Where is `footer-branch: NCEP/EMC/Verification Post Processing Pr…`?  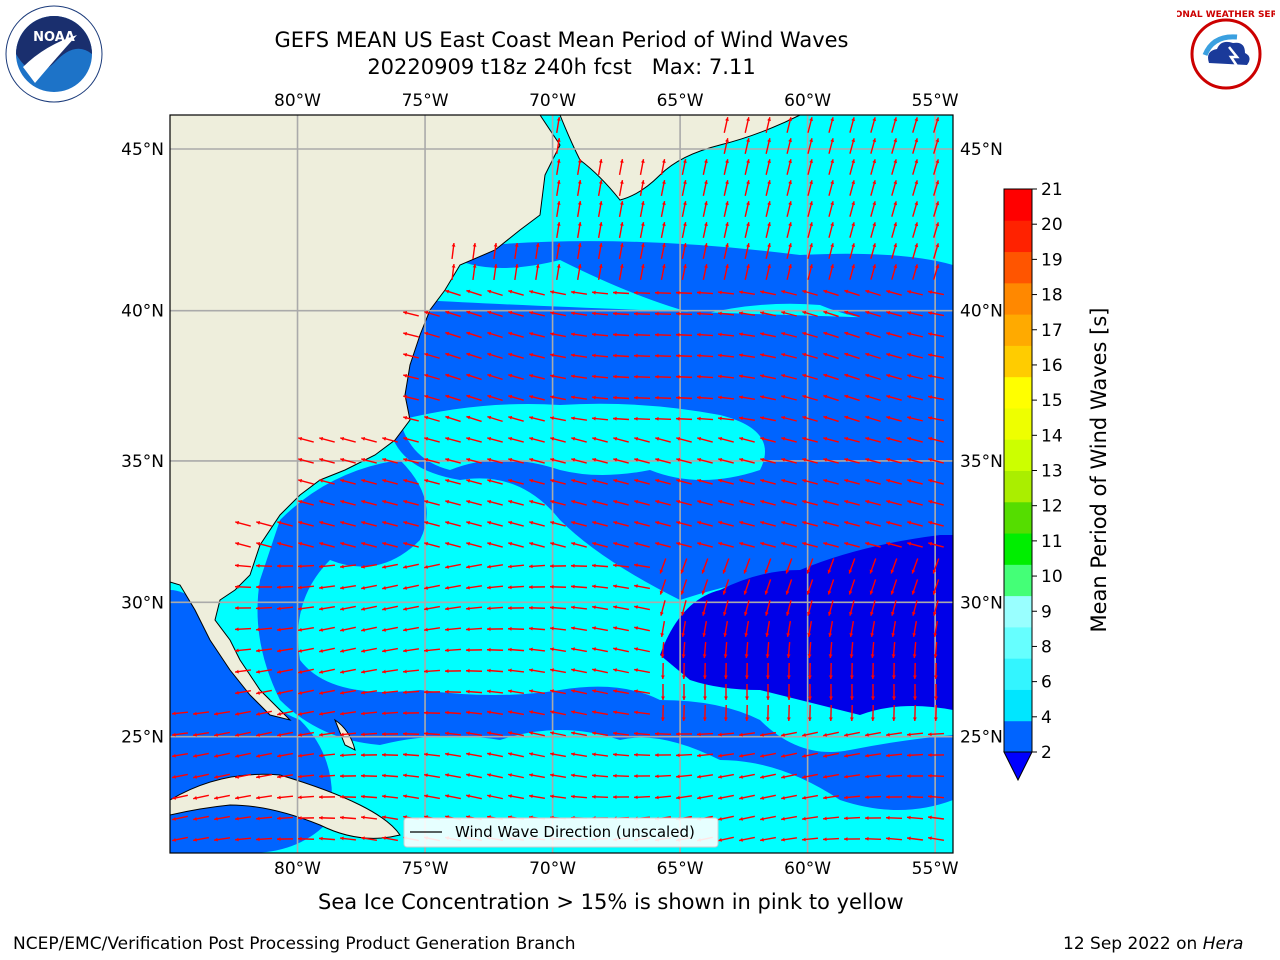
footer-branch: NCEP/EMC/Verification Post Processing Pr… is located at coordinates (294, 944).